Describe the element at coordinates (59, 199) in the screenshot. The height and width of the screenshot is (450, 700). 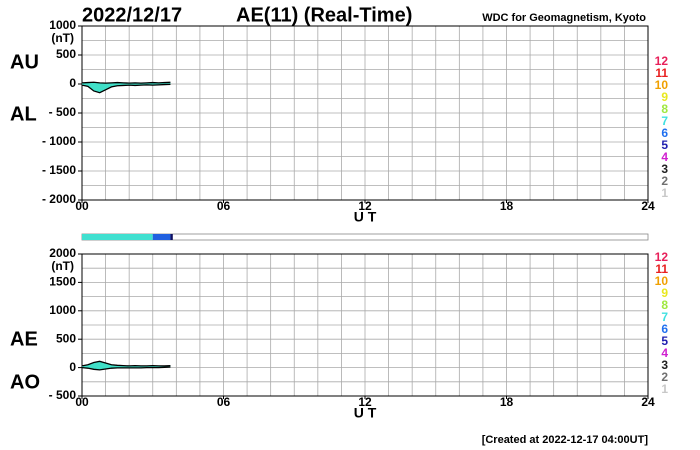
I see `y-tick-label: - 2000` at that location.